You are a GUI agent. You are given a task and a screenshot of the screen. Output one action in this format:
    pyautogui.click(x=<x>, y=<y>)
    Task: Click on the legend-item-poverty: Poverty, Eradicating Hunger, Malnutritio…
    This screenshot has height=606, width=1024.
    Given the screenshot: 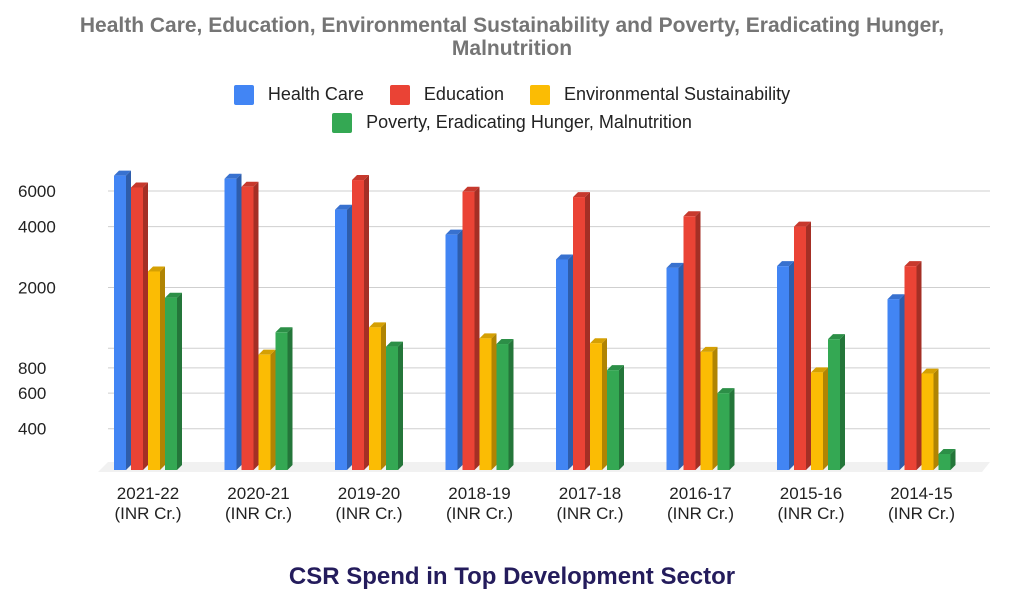 What is the action you would take?
    pyautogui.click(x=512, y=122)
    